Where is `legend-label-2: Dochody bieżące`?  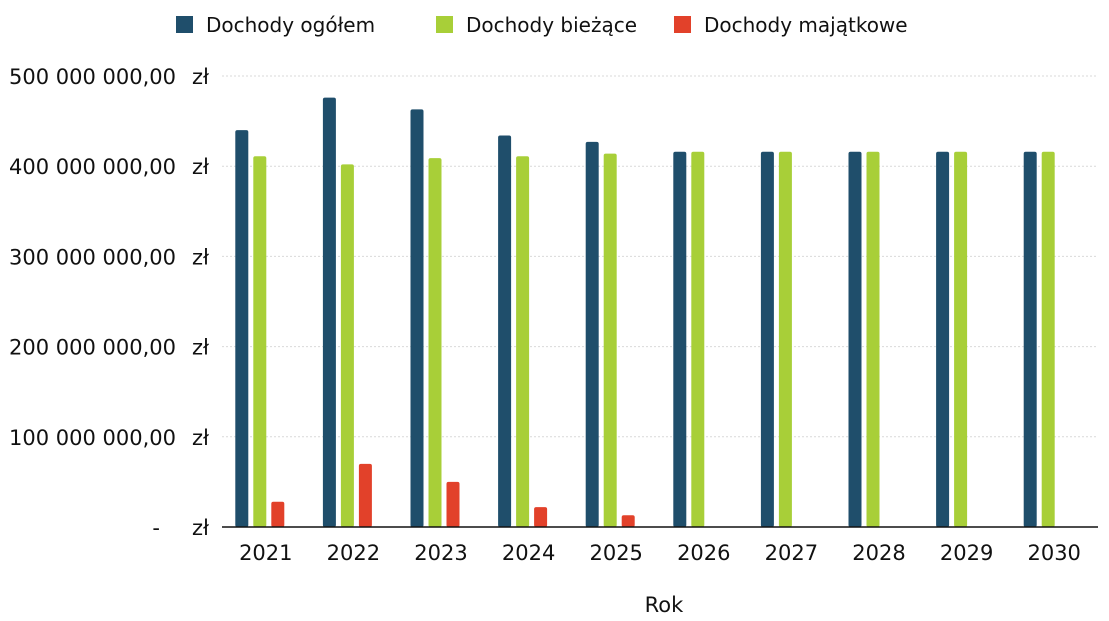 legend-label-2: Dochody bieżące is located at coordinates (551, 25).